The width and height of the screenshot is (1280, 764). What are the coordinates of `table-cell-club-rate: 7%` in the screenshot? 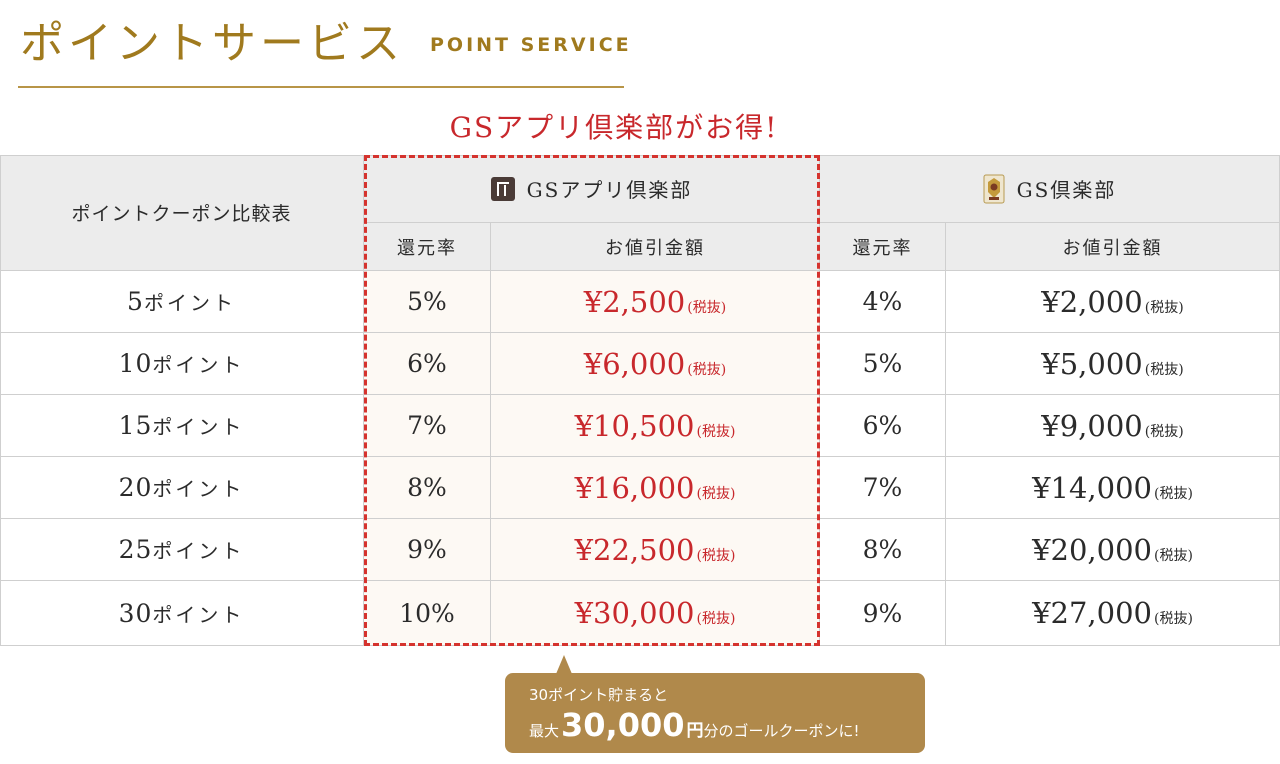 It's located at (883, 488).